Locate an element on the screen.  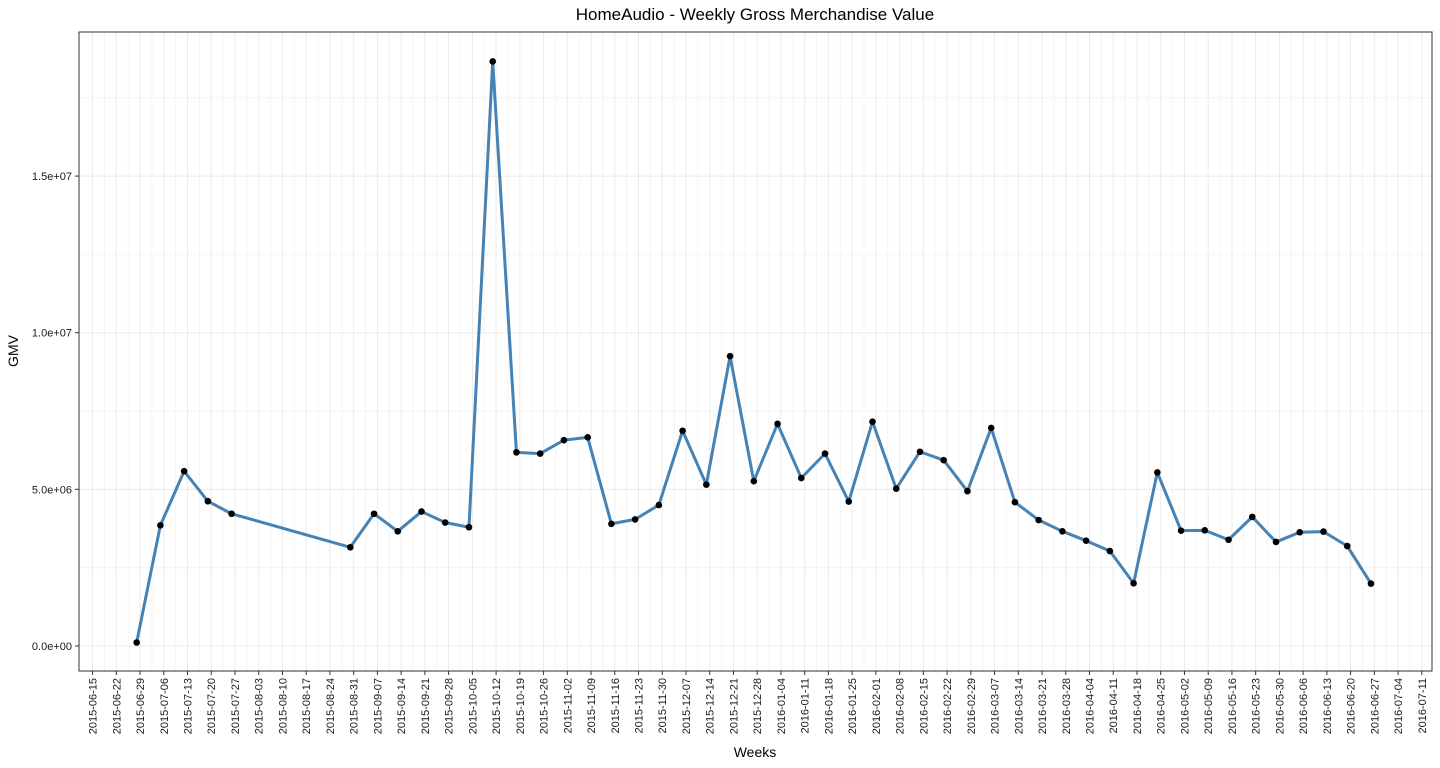
x-tick-label: 2015-10-12 is located at coordinates (497, 706).